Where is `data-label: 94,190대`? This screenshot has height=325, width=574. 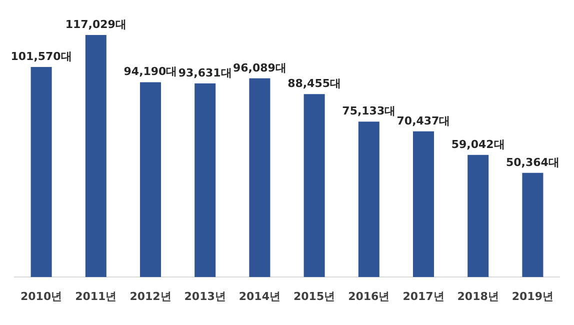 data-label: 94,190대 is located at coordinates (151, 71).